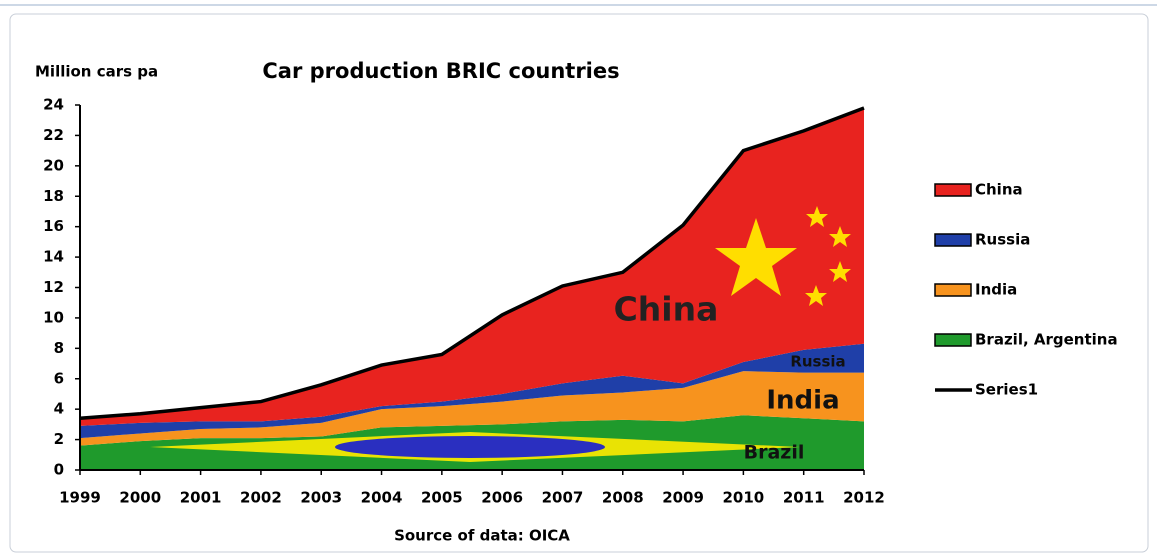 This screenshot has width=1157, height=558. Describe the element at coordinates (140, 498) in the screenshot. I see `x-tick-label: 2000` at that location.